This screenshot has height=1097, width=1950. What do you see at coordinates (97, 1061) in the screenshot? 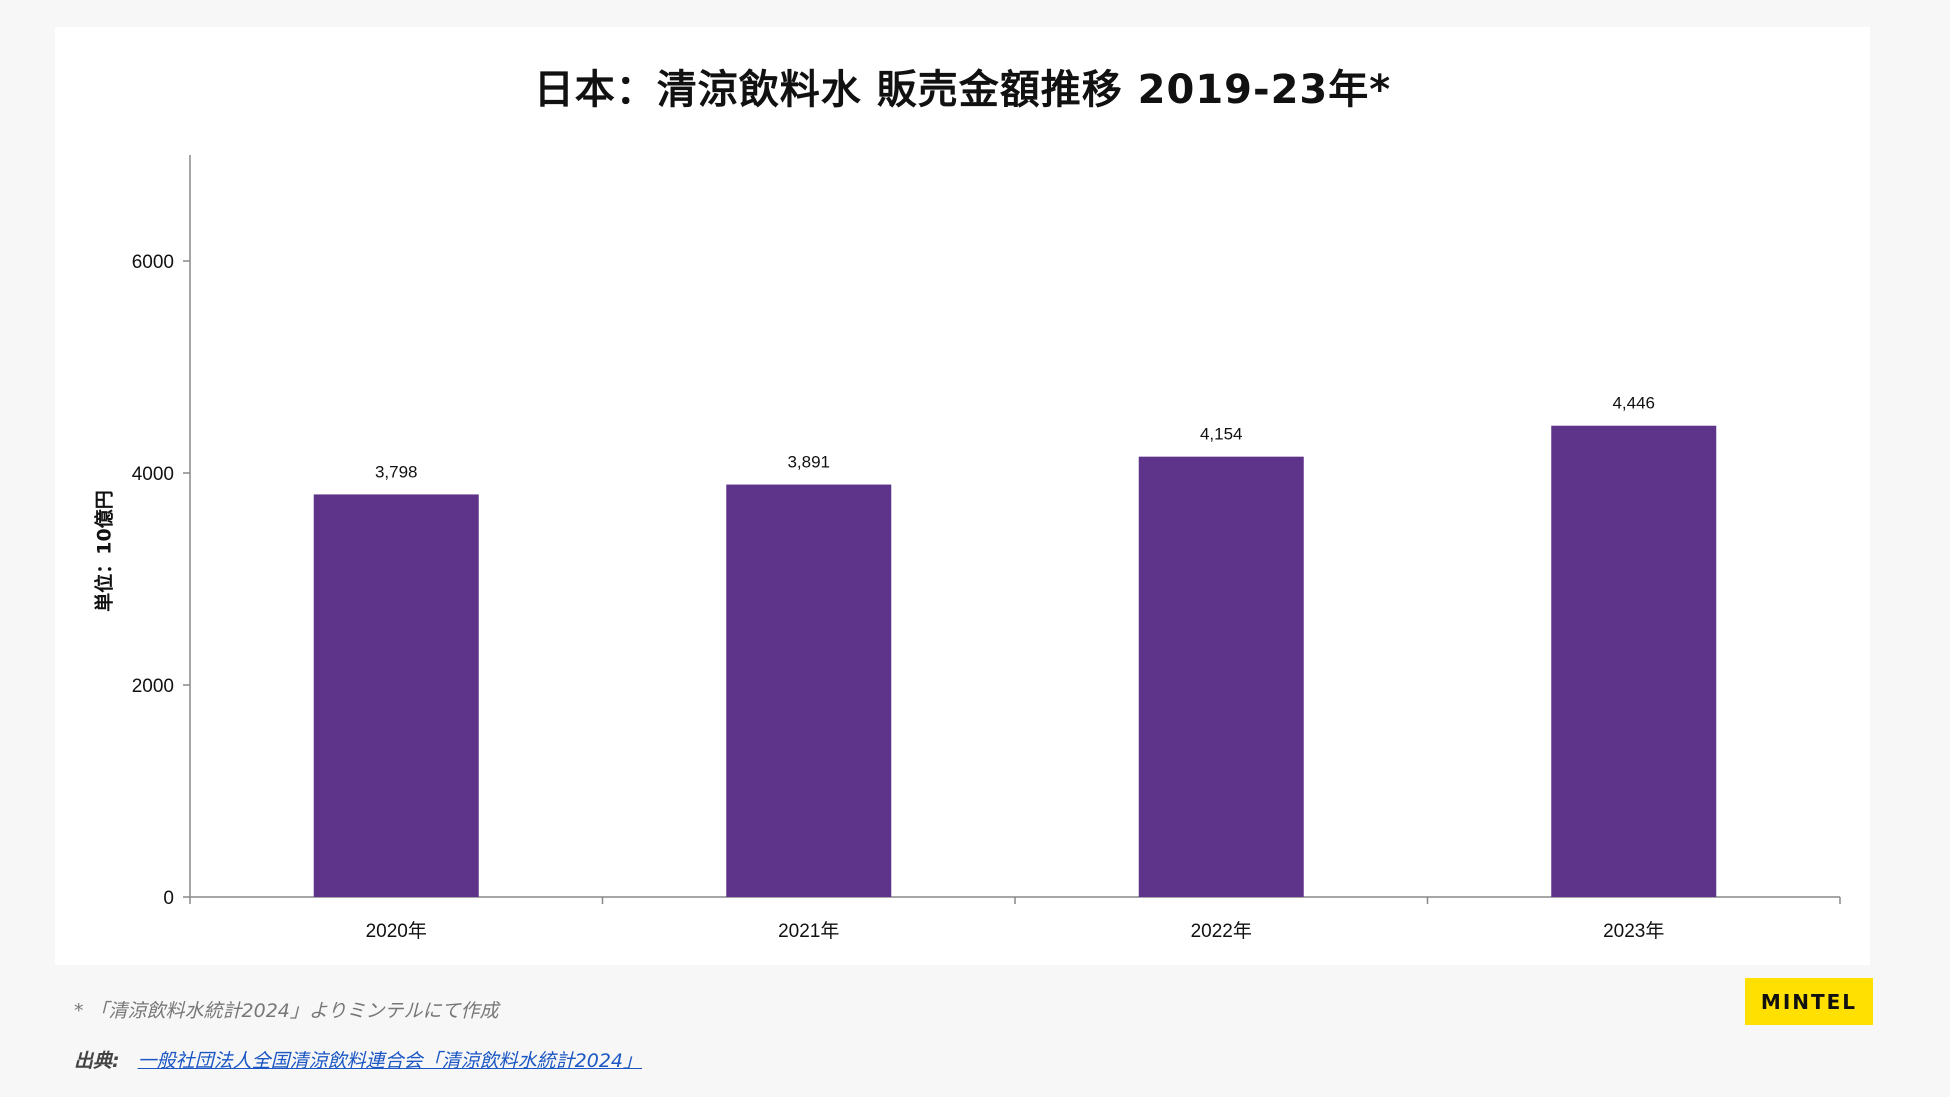
I see `source-label: 出典:` at bounding box center [97, 1061].